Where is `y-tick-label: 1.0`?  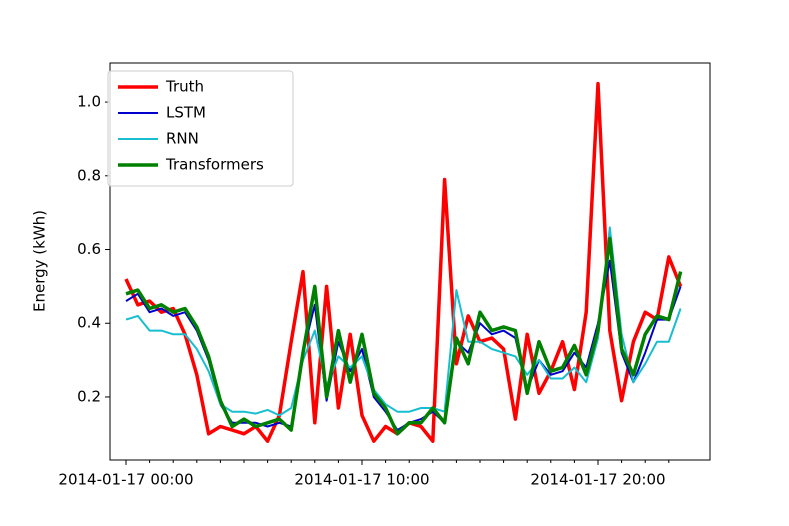
y-tick-label: 1.0 is located at coordinates (89, 102).